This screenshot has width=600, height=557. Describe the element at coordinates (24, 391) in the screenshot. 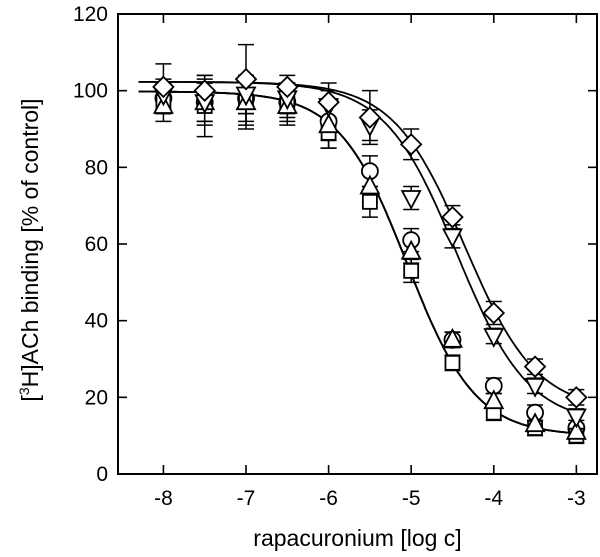

I see `y-axis-title-superscript: 3` at that location.